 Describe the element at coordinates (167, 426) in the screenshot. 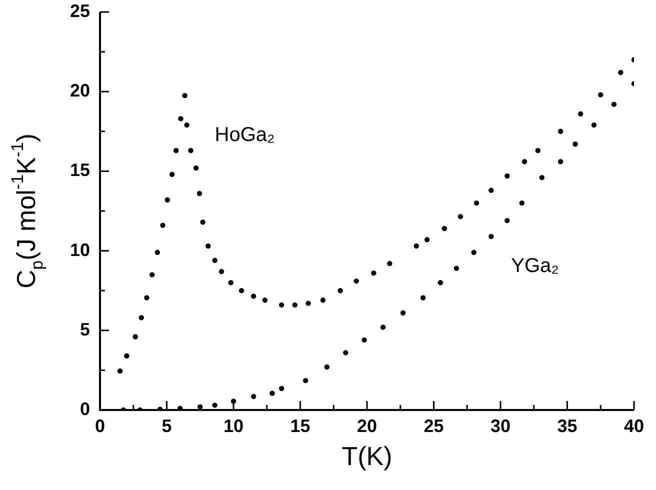

I see `x-tick-label: 5` at that location.